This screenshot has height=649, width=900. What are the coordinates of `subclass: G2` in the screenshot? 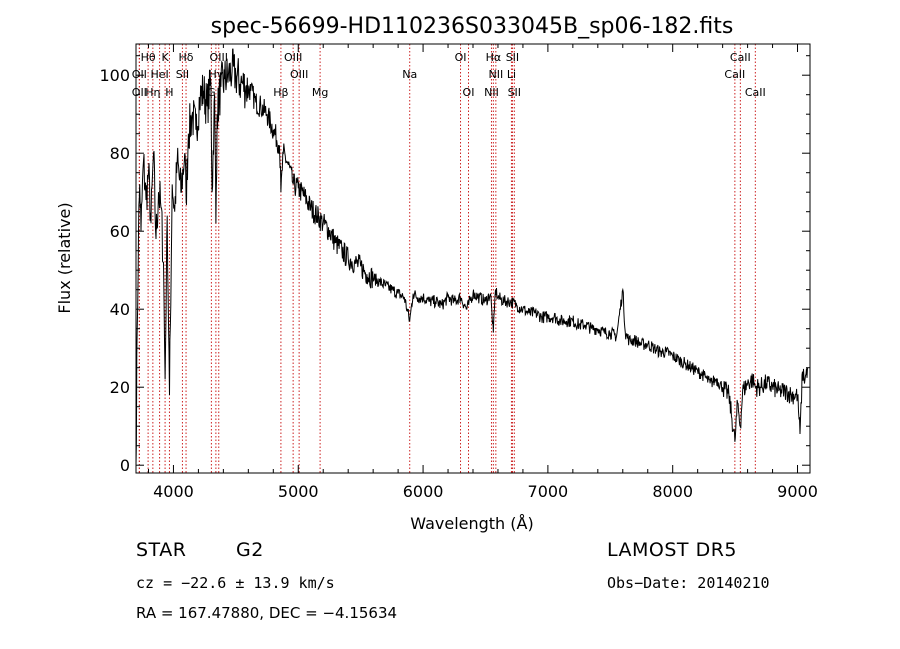 It's located at (250, 550).